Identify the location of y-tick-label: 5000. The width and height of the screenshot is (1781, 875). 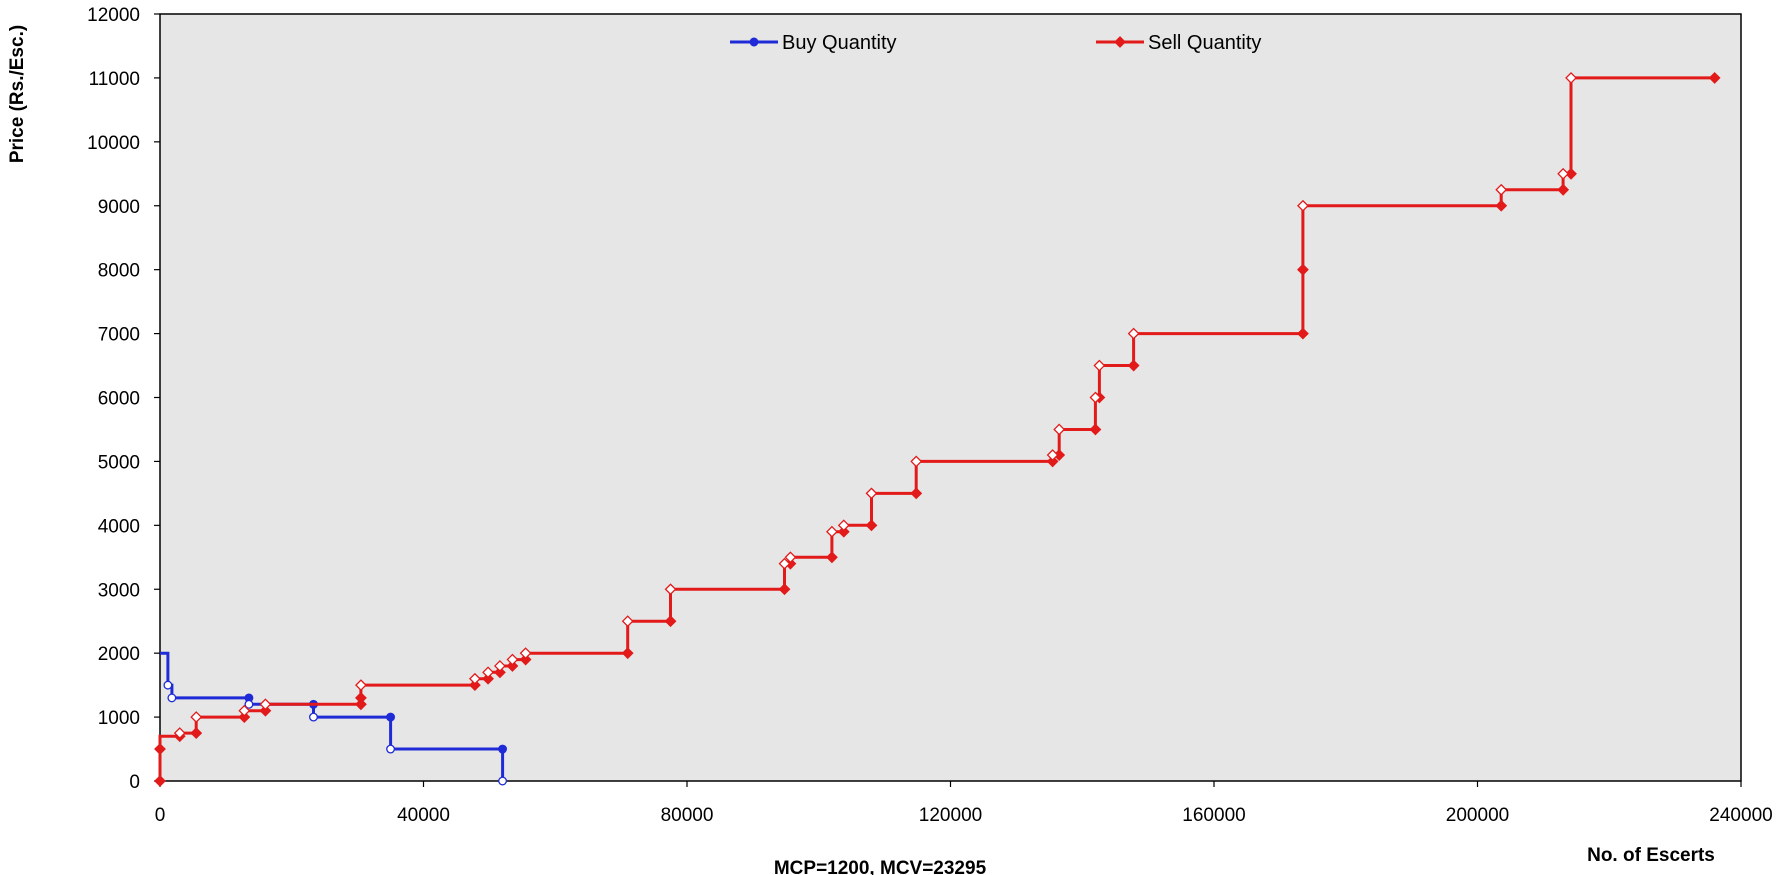
(119, 462).